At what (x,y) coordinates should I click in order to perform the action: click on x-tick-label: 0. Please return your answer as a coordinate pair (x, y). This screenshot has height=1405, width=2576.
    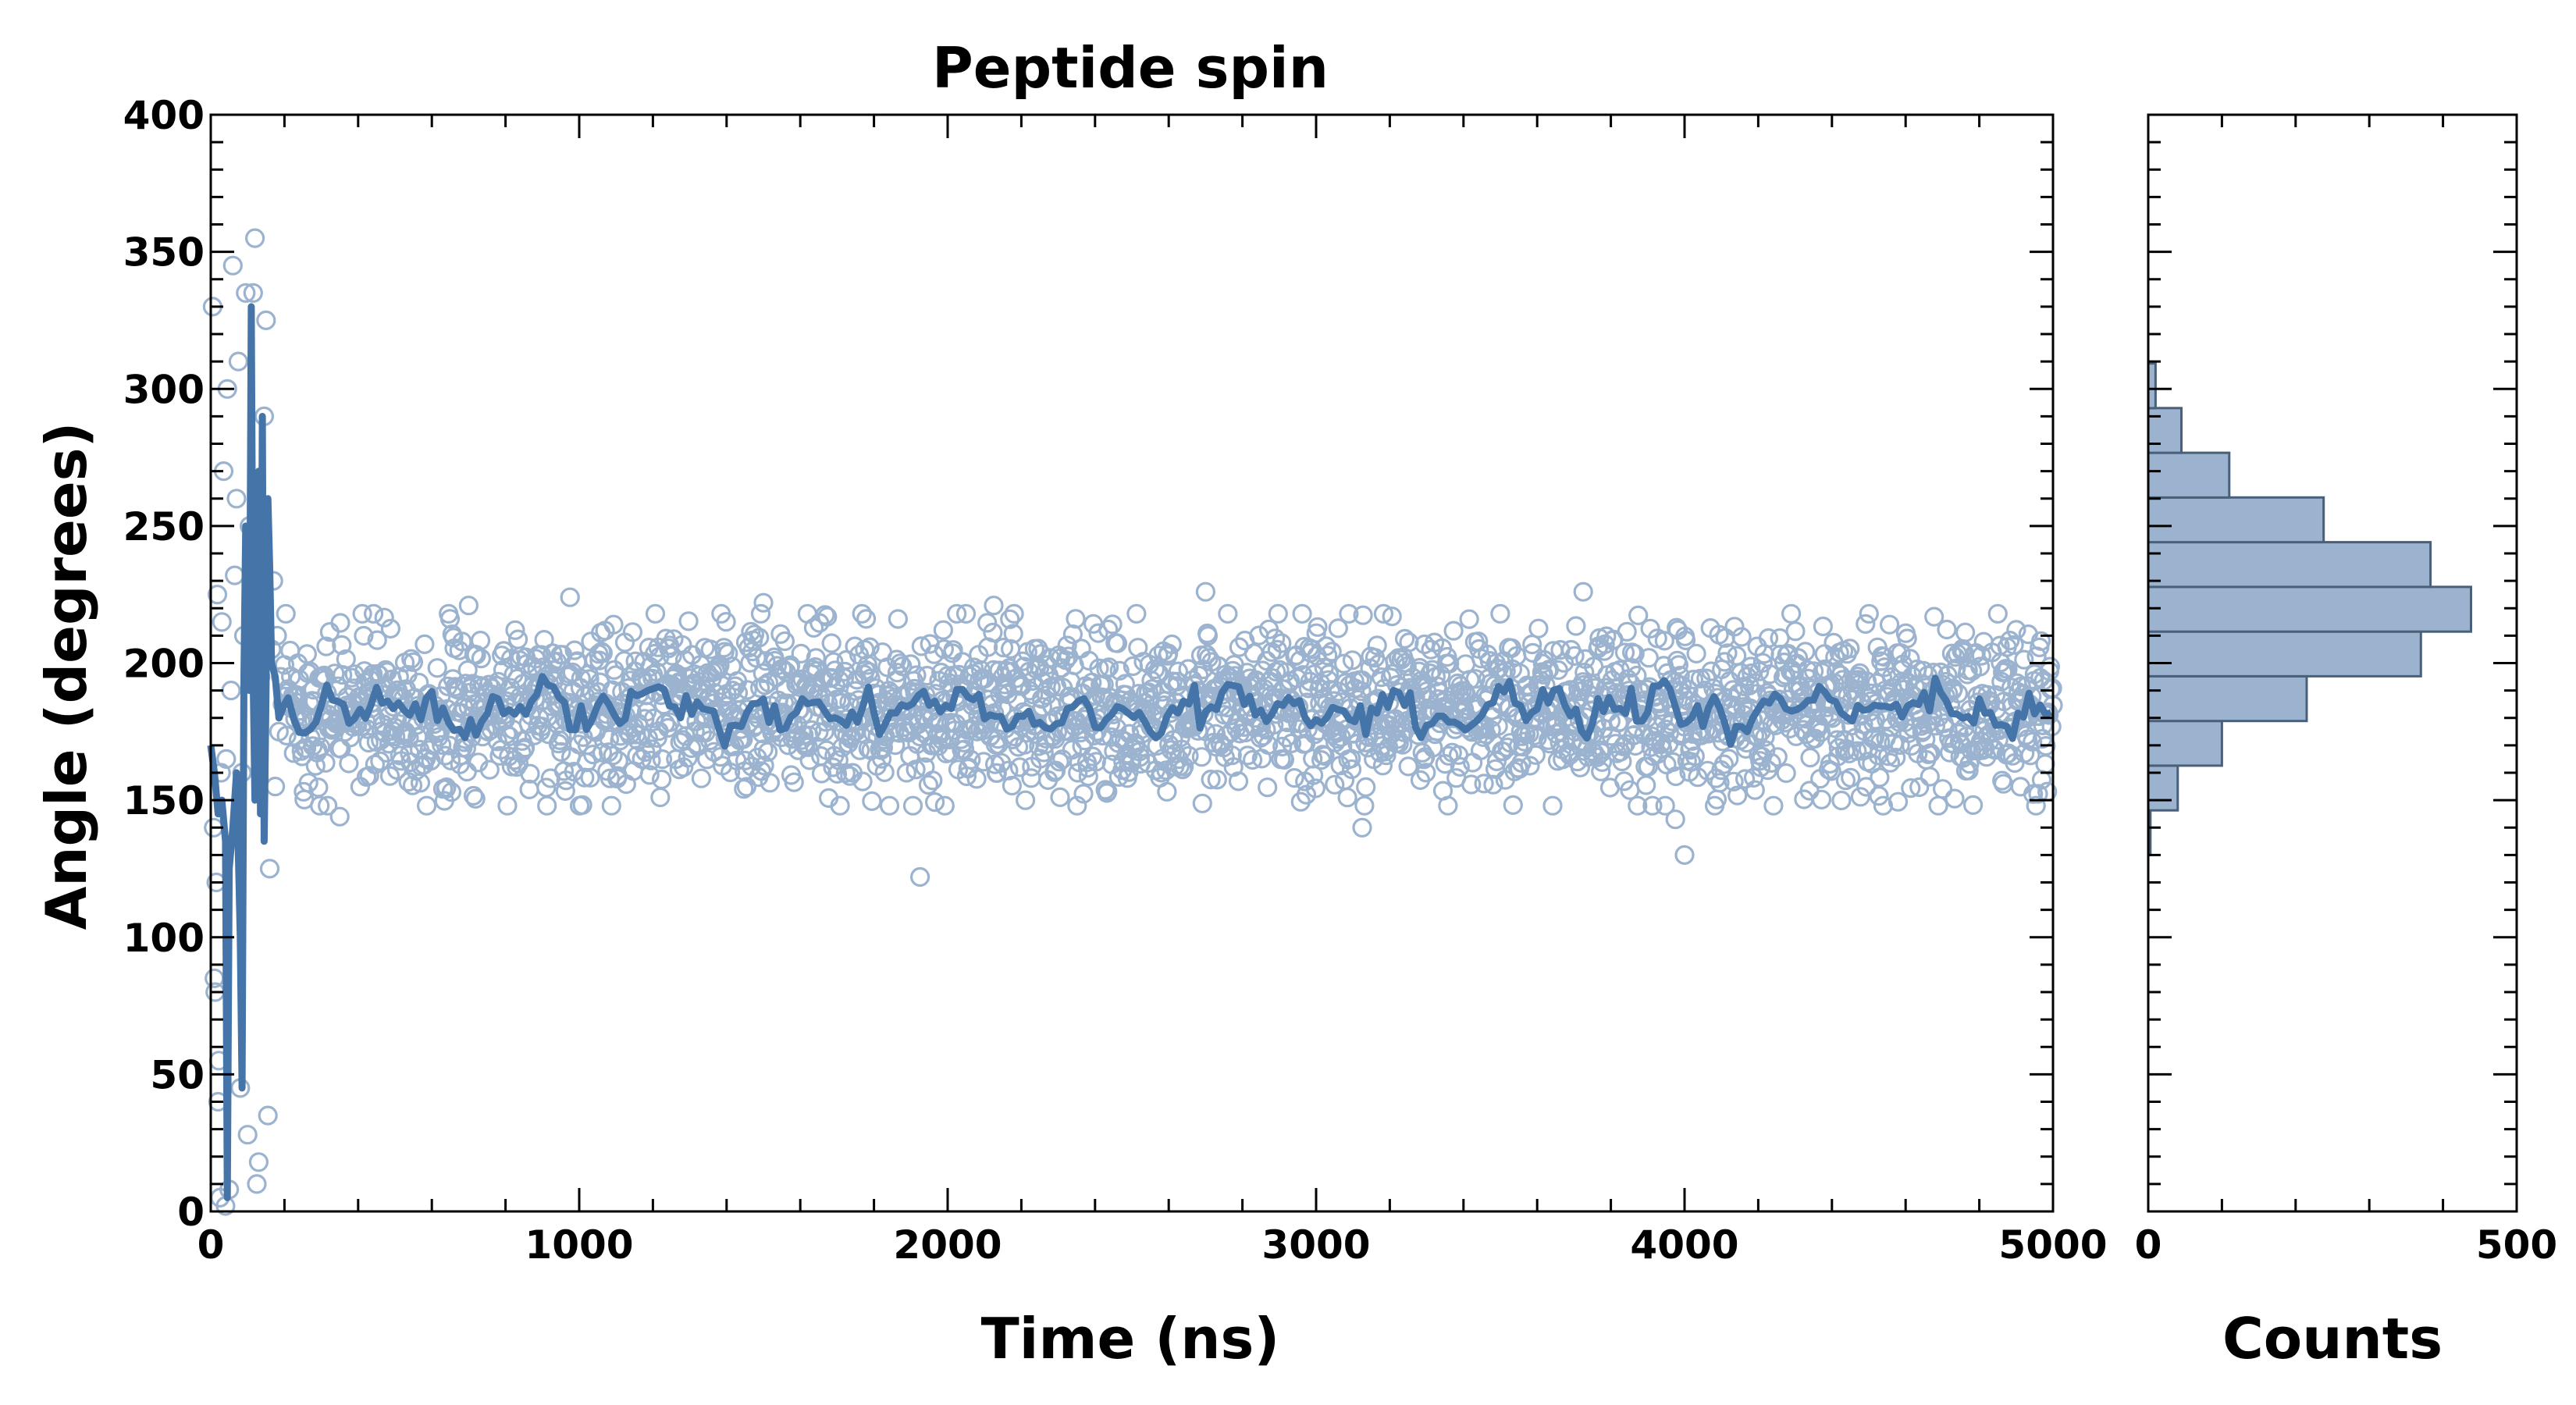
    Looking at the image, I should click on (211, 1245).